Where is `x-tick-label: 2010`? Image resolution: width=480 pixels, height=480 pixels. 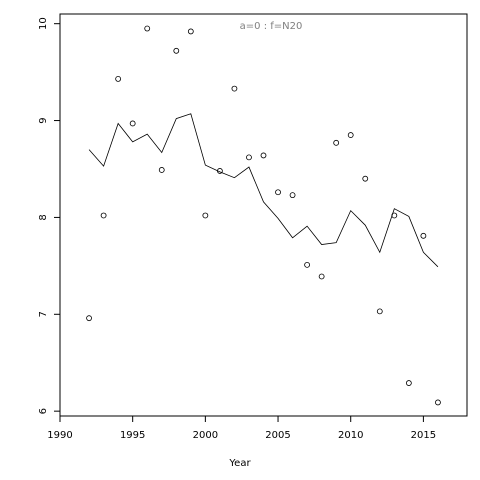 x-tick-label: 2010 is located at coordinates (350, 435).